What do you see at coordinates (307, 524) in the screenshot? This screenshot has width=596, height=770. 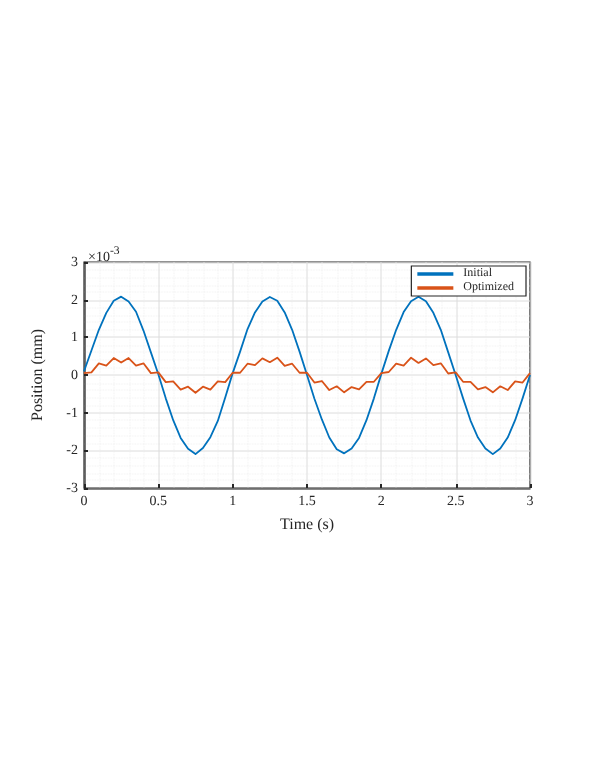 I see `x-axis-title: Time (s)` at bounding box center [307, 524].